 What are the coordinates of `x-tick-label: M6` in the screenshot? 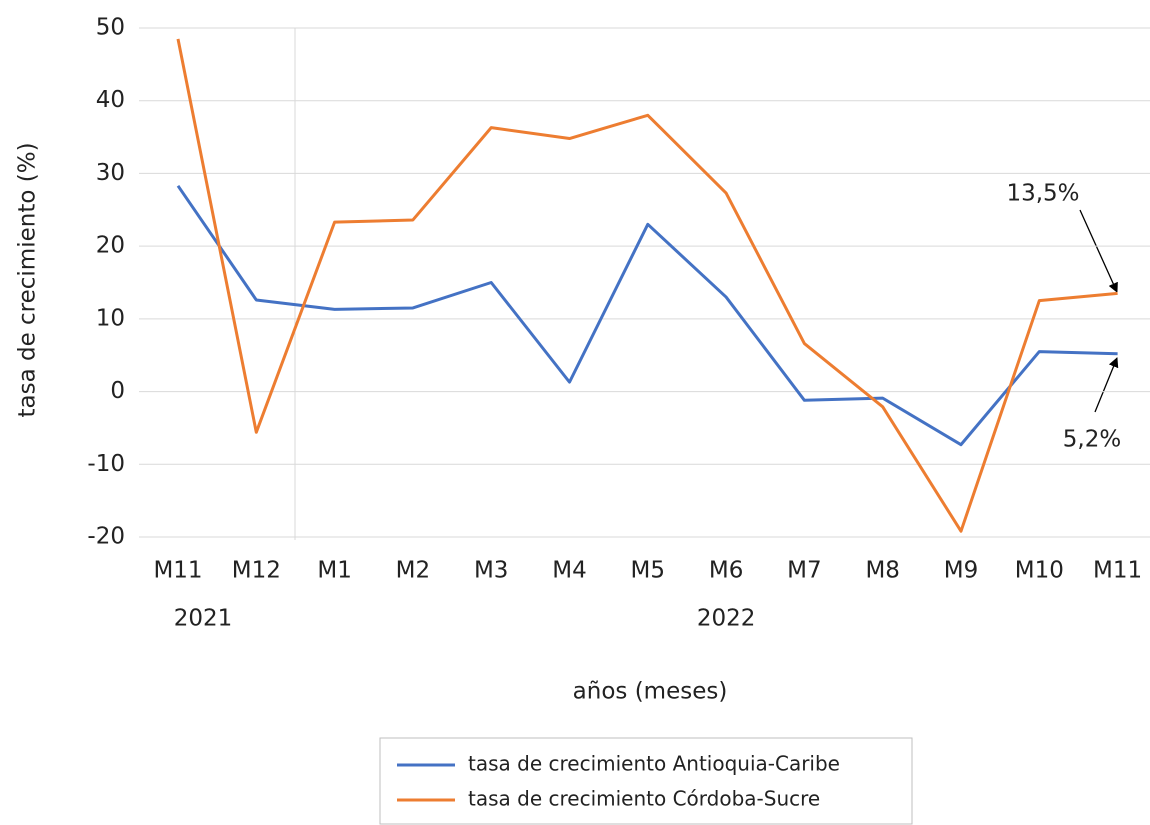 It's located at (726, 571).